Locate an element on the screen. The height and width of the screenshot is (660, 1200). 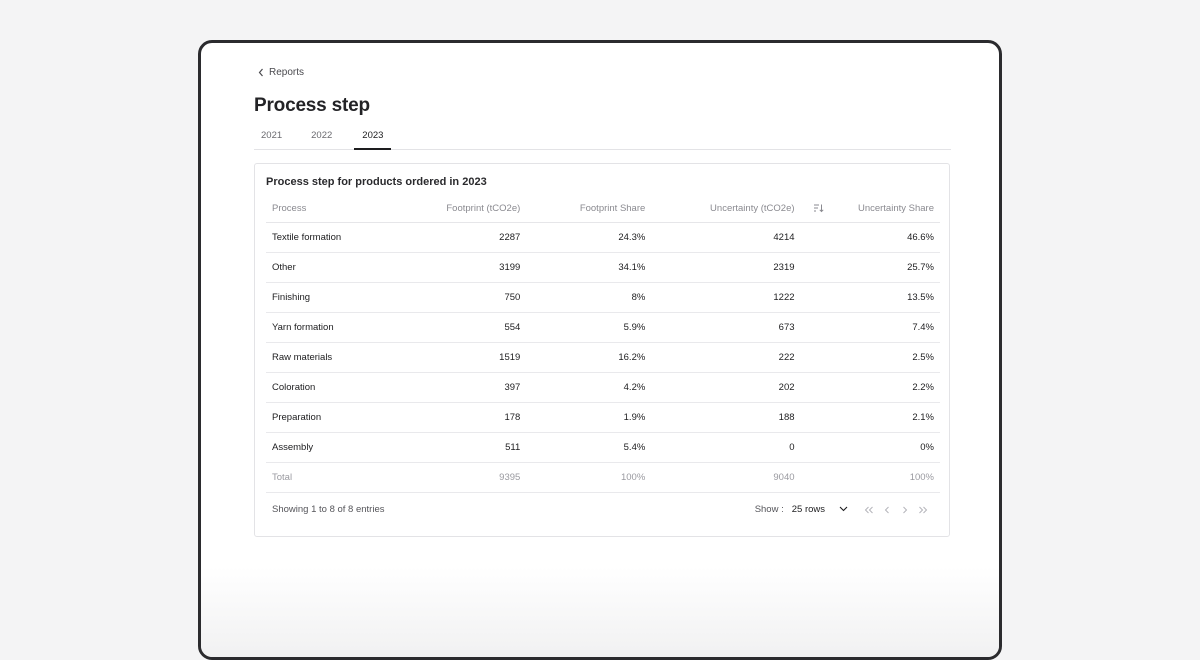
cell-process: Other is located at coordinates (333, 267).